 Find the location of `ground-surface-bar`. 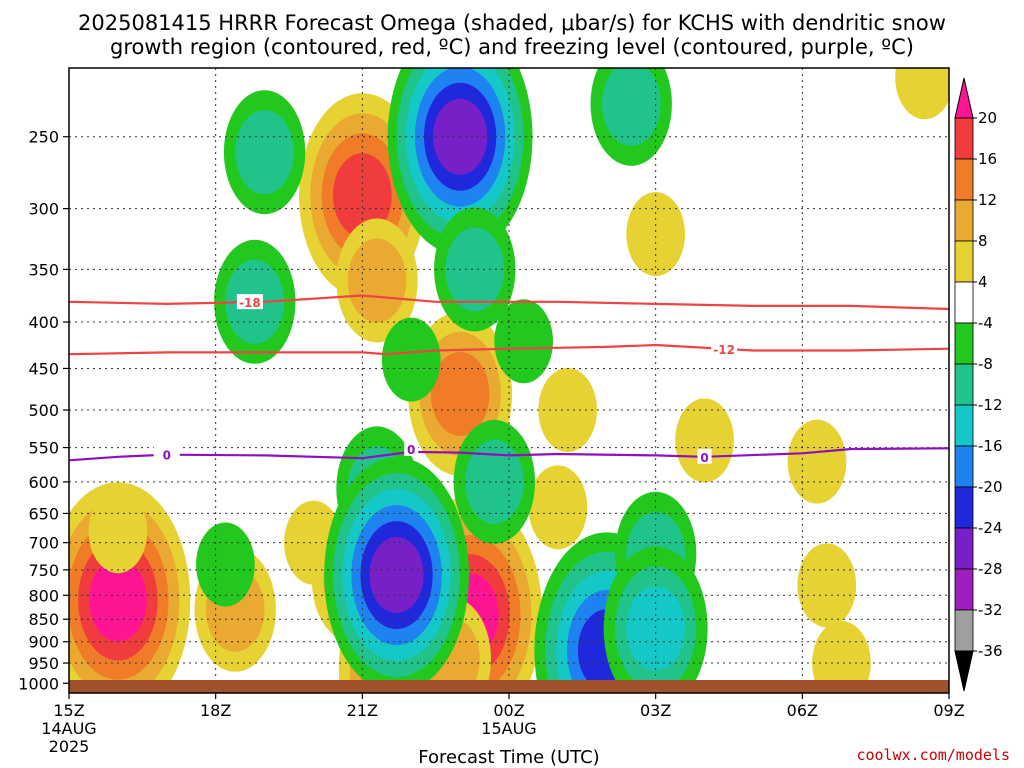

ground-surface-bar is located at coordinates (509, 686).